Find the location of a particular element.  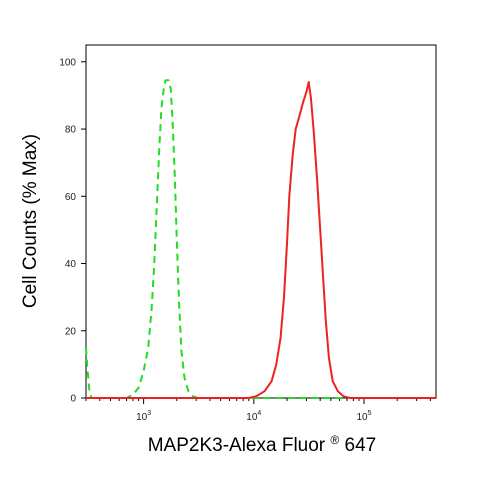

x-axis-title-registered-mark: ® is located at coordinates (334, 440).